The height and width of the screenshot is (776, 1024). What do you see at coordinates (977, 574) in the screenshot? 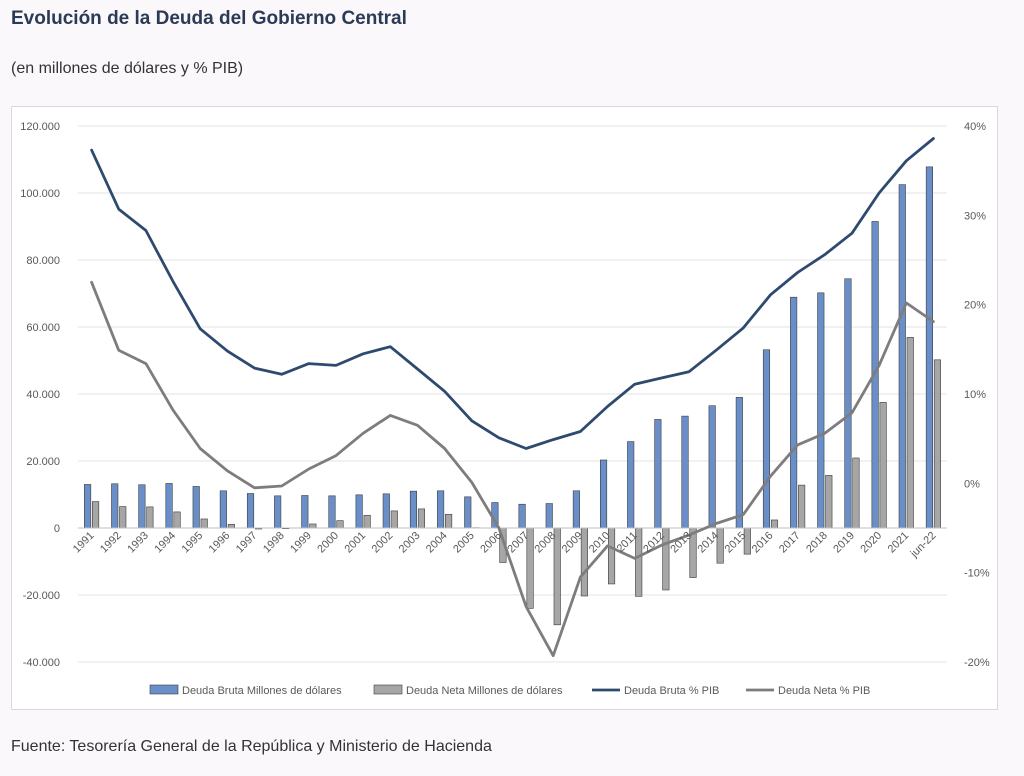
I see `y-right-tick-label: -10%` at bounding box center [977, 574].